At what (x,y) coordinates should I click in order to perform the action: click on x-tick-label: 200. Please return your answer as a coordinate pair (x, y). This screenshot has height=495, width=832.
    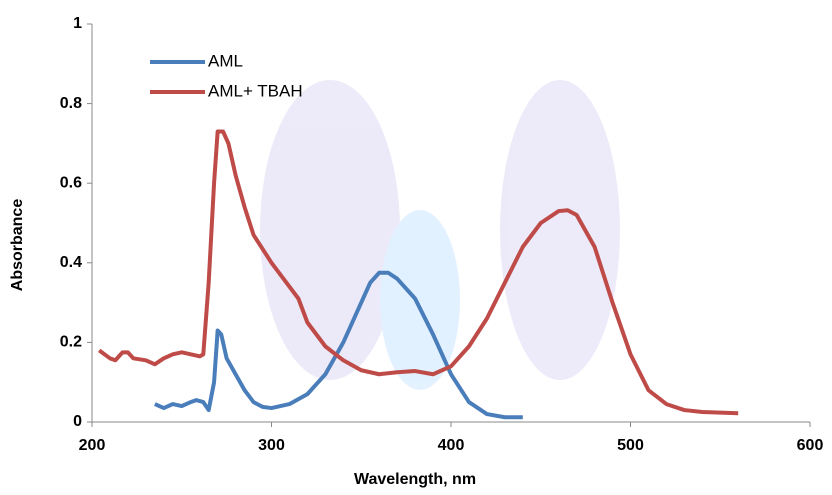
    Looking at the image, I should click on (92, 445).